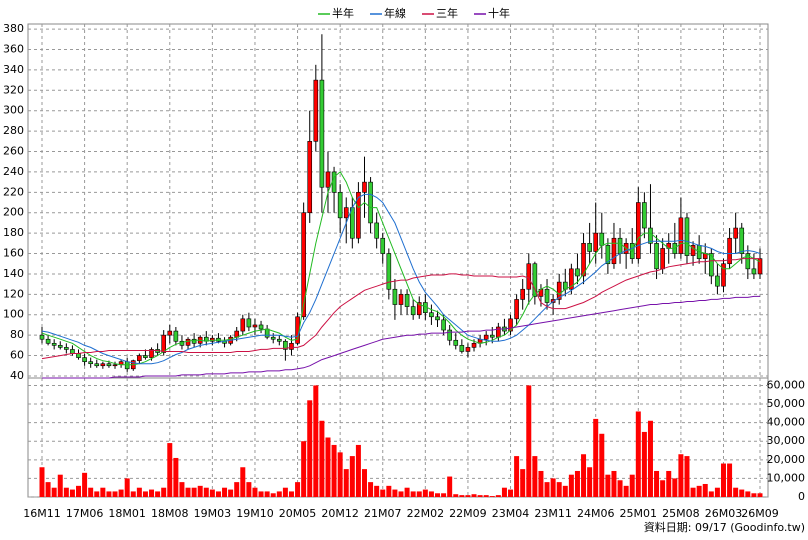 This screenshot has height=540, width=808. Describe the element at coordinates (801, 496) in the screenshot. I see `y2-tick-label: 0` at that location.